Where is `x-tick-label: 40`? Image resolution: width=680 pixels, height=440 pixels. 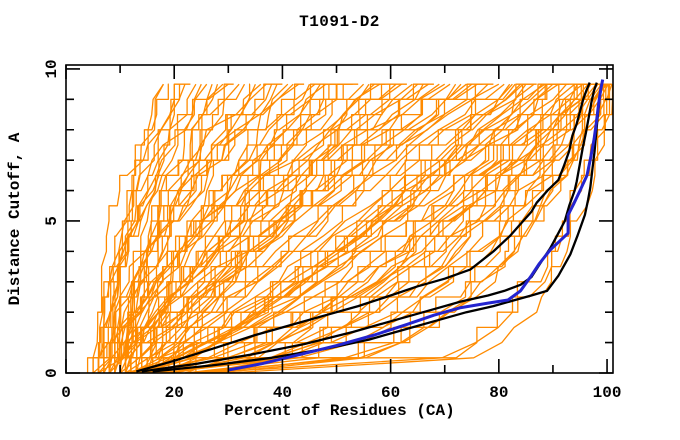 x-tick-label: 40 is located at coordinates (282, 393).